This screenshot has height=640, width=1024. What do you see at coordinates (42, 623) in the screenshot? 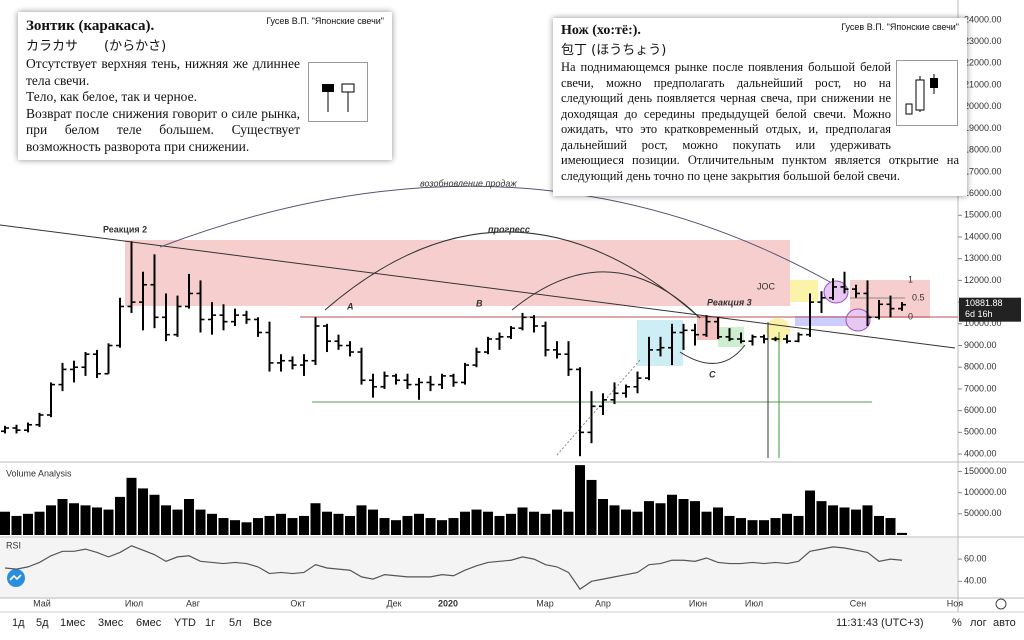
I see `range-button: 5д` at bounding box center [42, 623].